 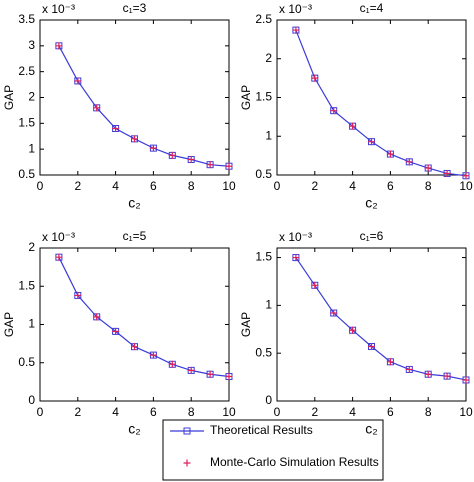 What do you see at coordinates (372, 236) in the screenshot?
I see `chart-title: c₁=6` at bounding box center [372, 236].